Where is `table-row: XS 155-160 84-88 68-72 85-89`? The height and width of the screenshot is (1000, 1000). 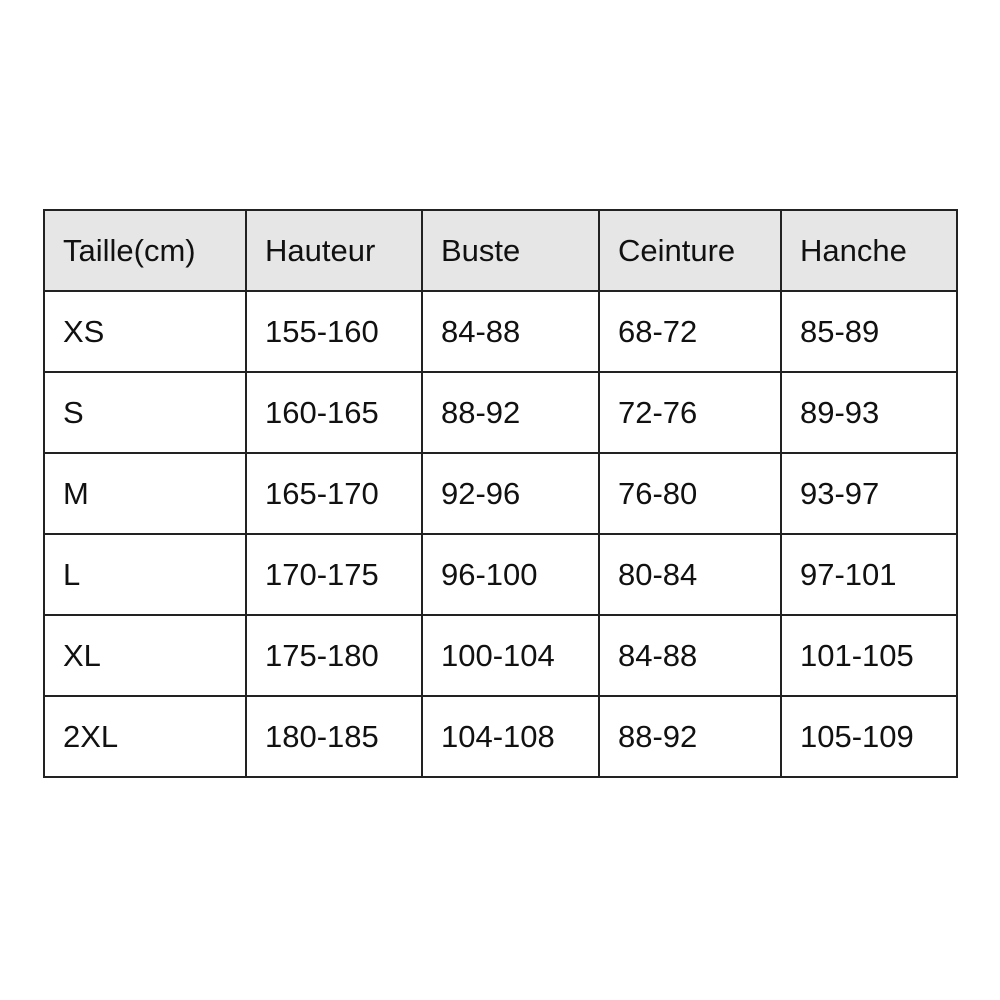 table-row: XS 155-160 84-88 68-72 85-89 is located at coordinates (500, 331).